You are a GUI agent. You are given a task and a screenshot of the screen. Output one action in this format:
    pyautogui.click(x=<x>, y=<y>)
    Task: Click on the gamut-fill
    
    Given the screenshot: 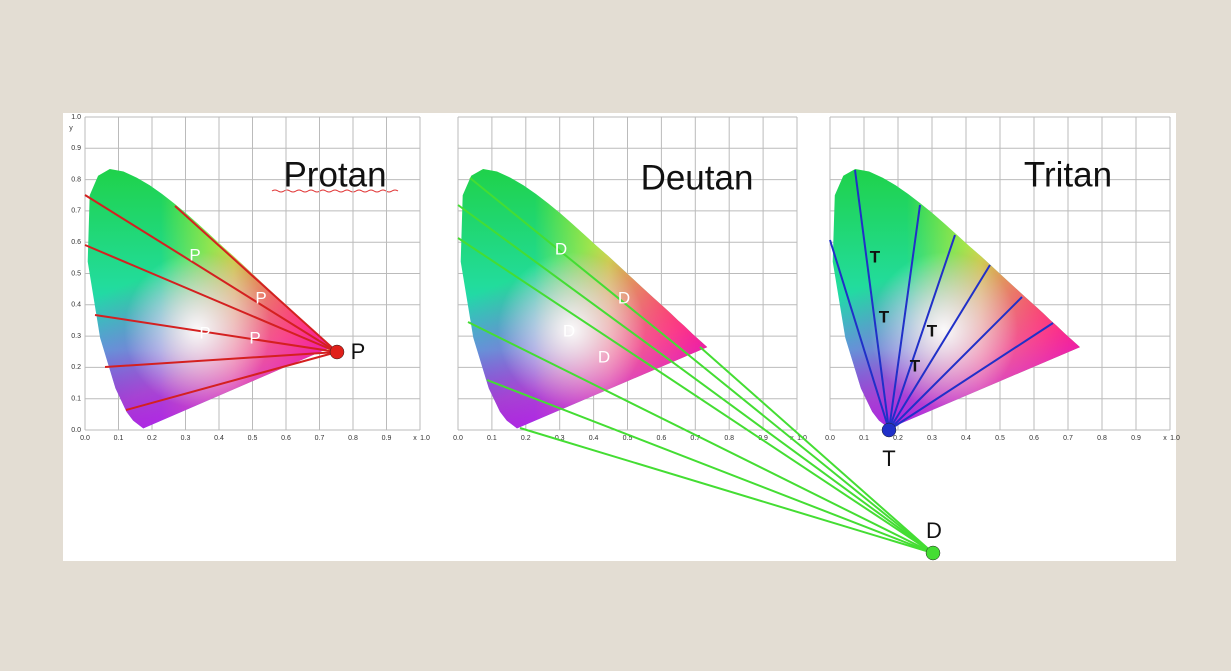 What is the action you would take?
    pyautogui.click(x=956, y=299)
    